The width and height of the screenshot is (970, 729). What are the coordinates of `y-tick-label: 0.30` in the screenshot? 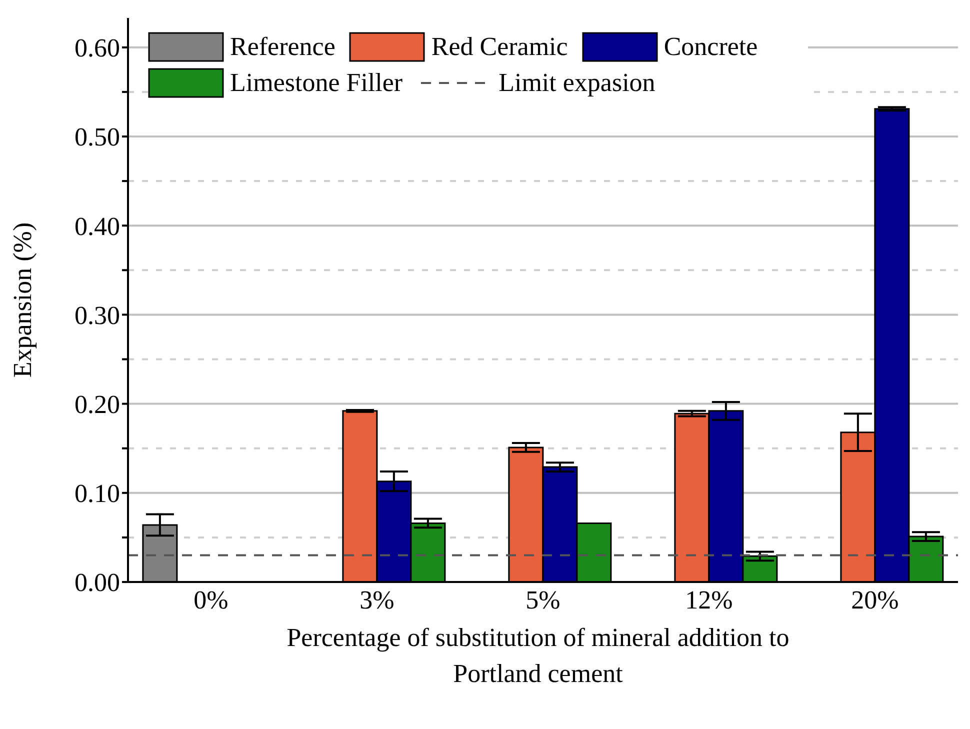 It's located at (97, 315).